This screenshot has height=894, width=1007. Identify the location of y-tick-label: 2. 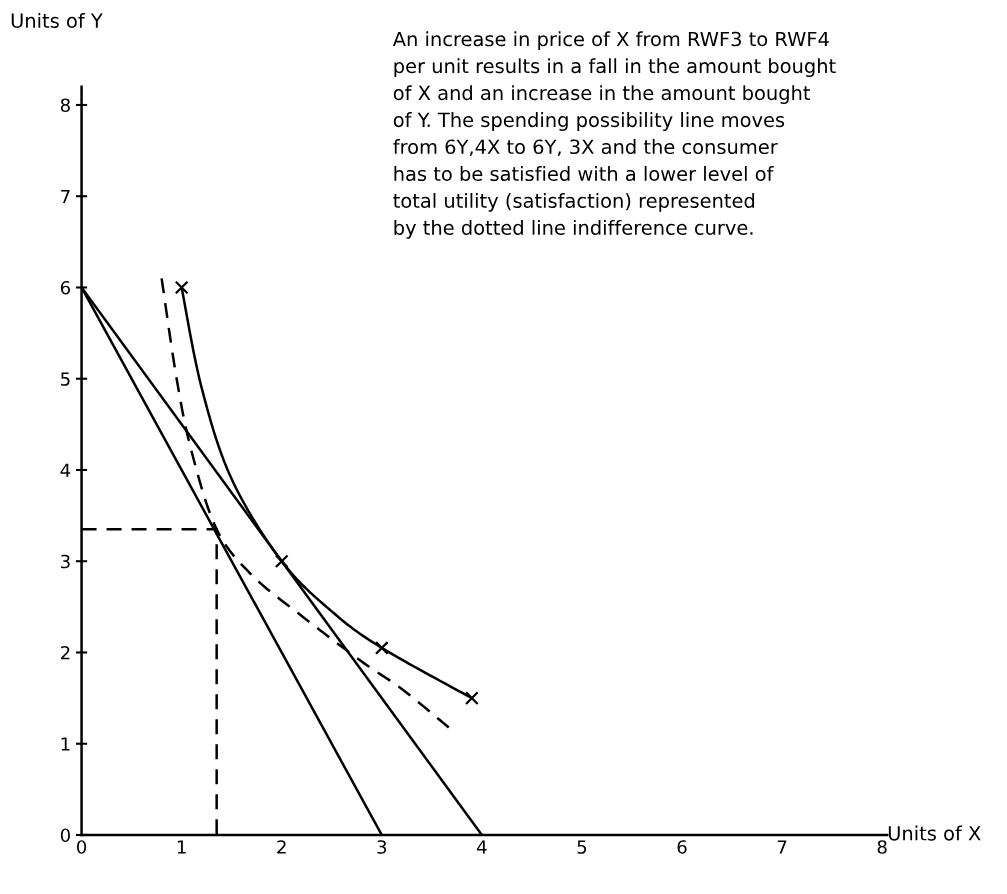
(65, 652).